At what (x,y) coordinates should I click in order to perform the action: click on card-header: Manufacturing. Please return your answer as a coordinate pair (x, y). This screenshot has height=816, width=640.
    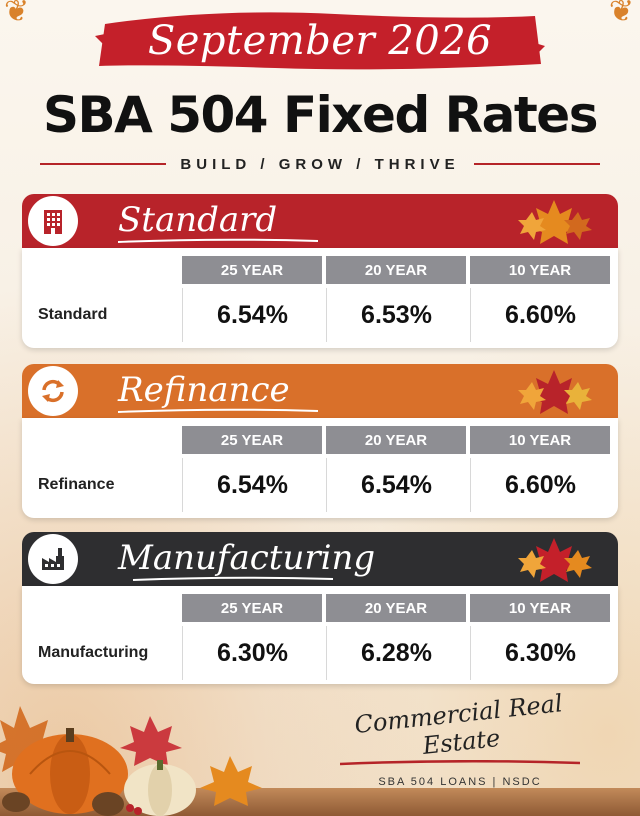
    Looking at the image, I should click on (320, 559).